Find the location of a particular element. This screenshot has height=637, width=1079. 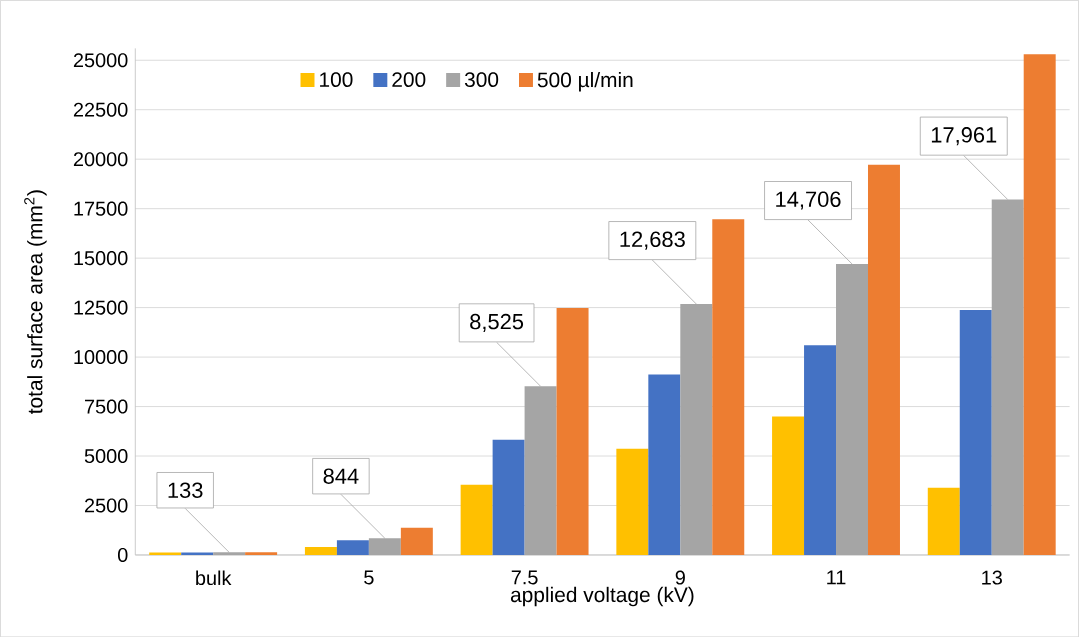

y-tick-label: 0 is located at coordinates (122, 554).